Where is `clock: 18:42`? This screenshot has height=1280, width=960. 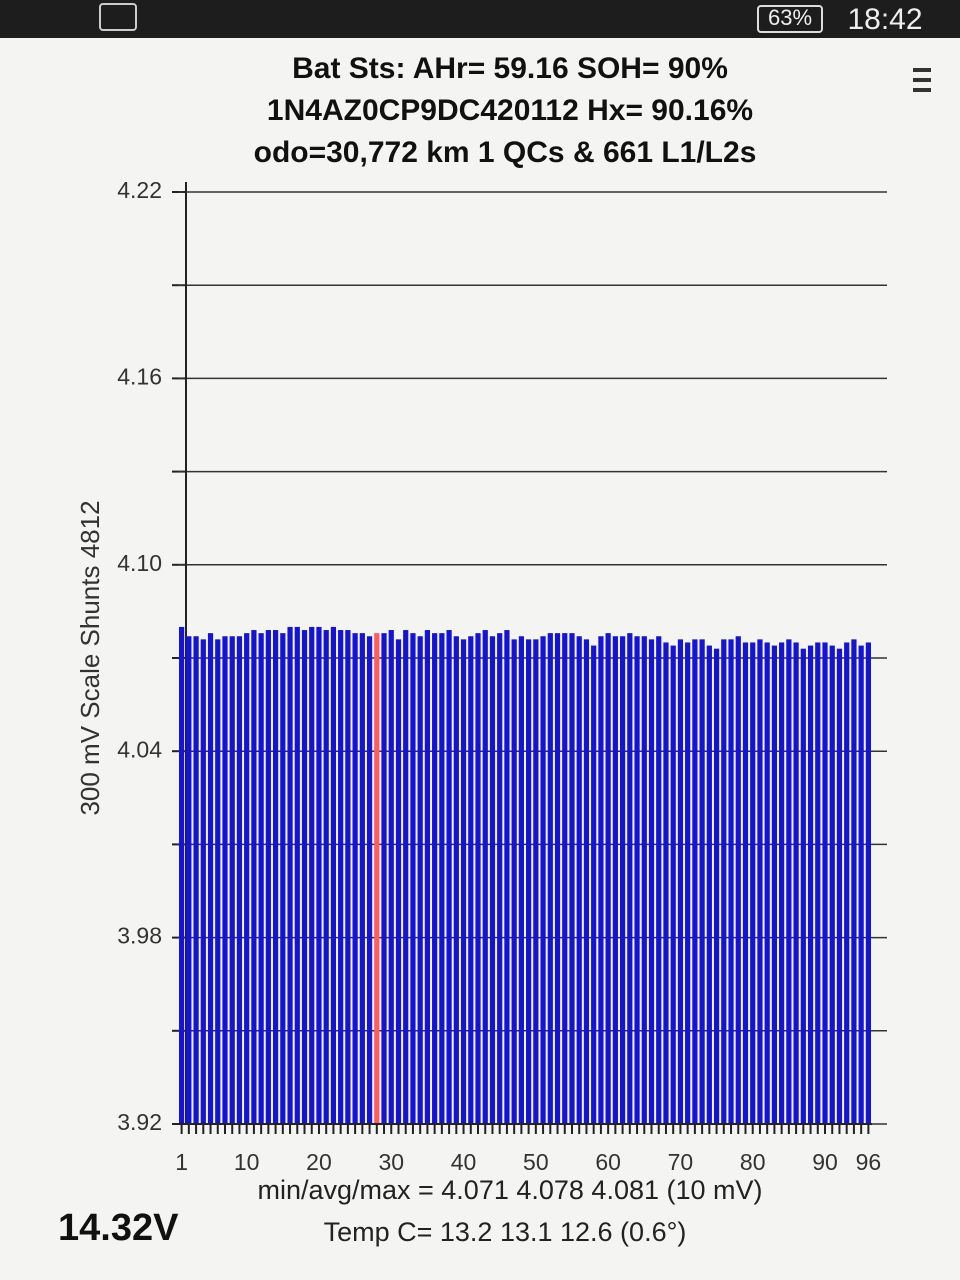 clock: 18:42 is located at coordinates (884, 19).